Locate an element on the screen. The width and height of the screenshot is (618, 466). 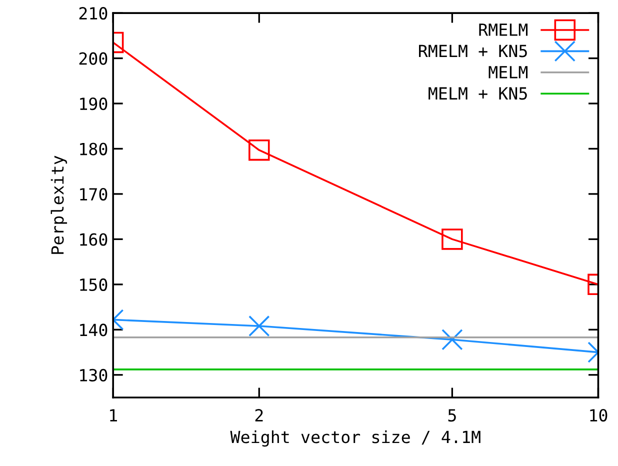
y-tick-label: 160 is located at coordinates (94, 239).